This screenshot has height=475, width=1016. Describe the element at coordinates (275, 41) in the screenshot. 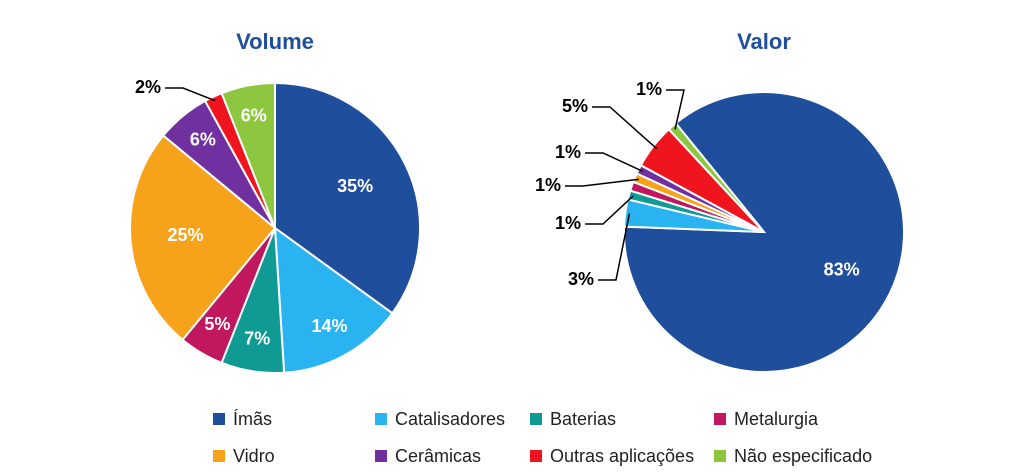

I see `chart-title: Volume` at that location.